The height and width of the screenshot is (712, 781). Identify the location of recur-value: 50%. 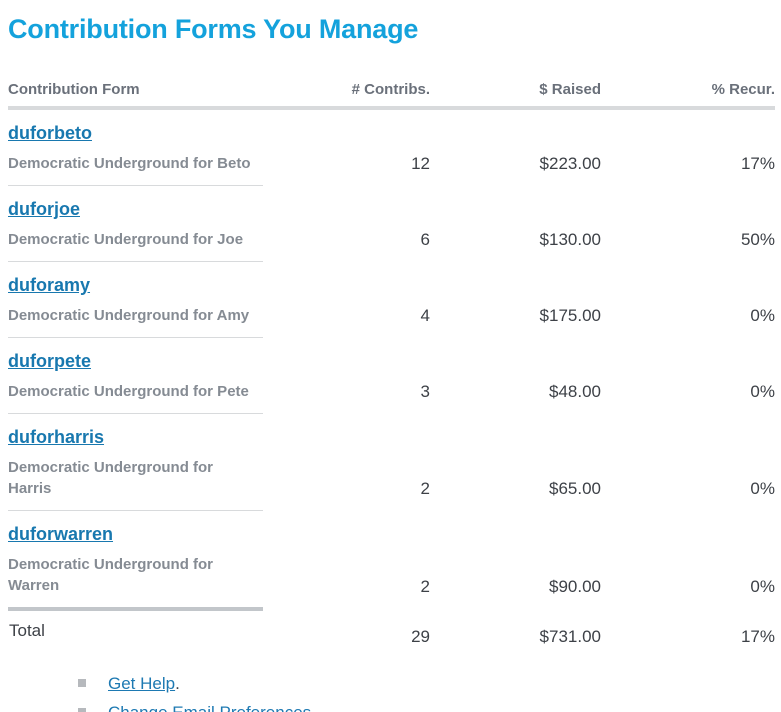
(757, 239).